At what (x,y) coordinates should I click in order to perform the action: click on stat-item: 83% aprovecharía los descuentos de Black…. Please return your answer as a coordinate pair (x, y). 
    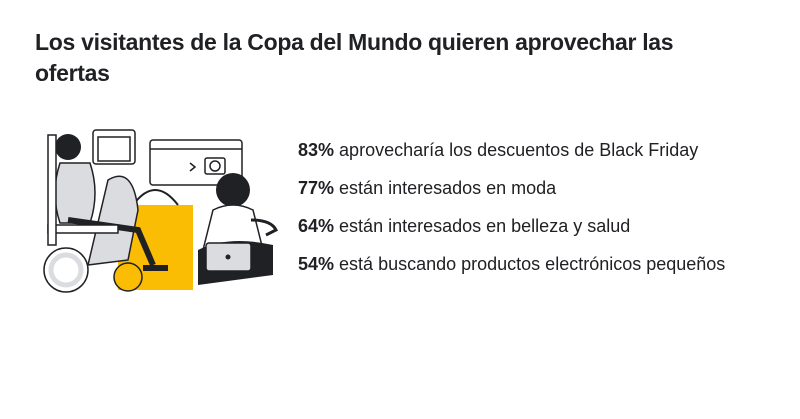
    Looking at the image, I should click on (538, 150).